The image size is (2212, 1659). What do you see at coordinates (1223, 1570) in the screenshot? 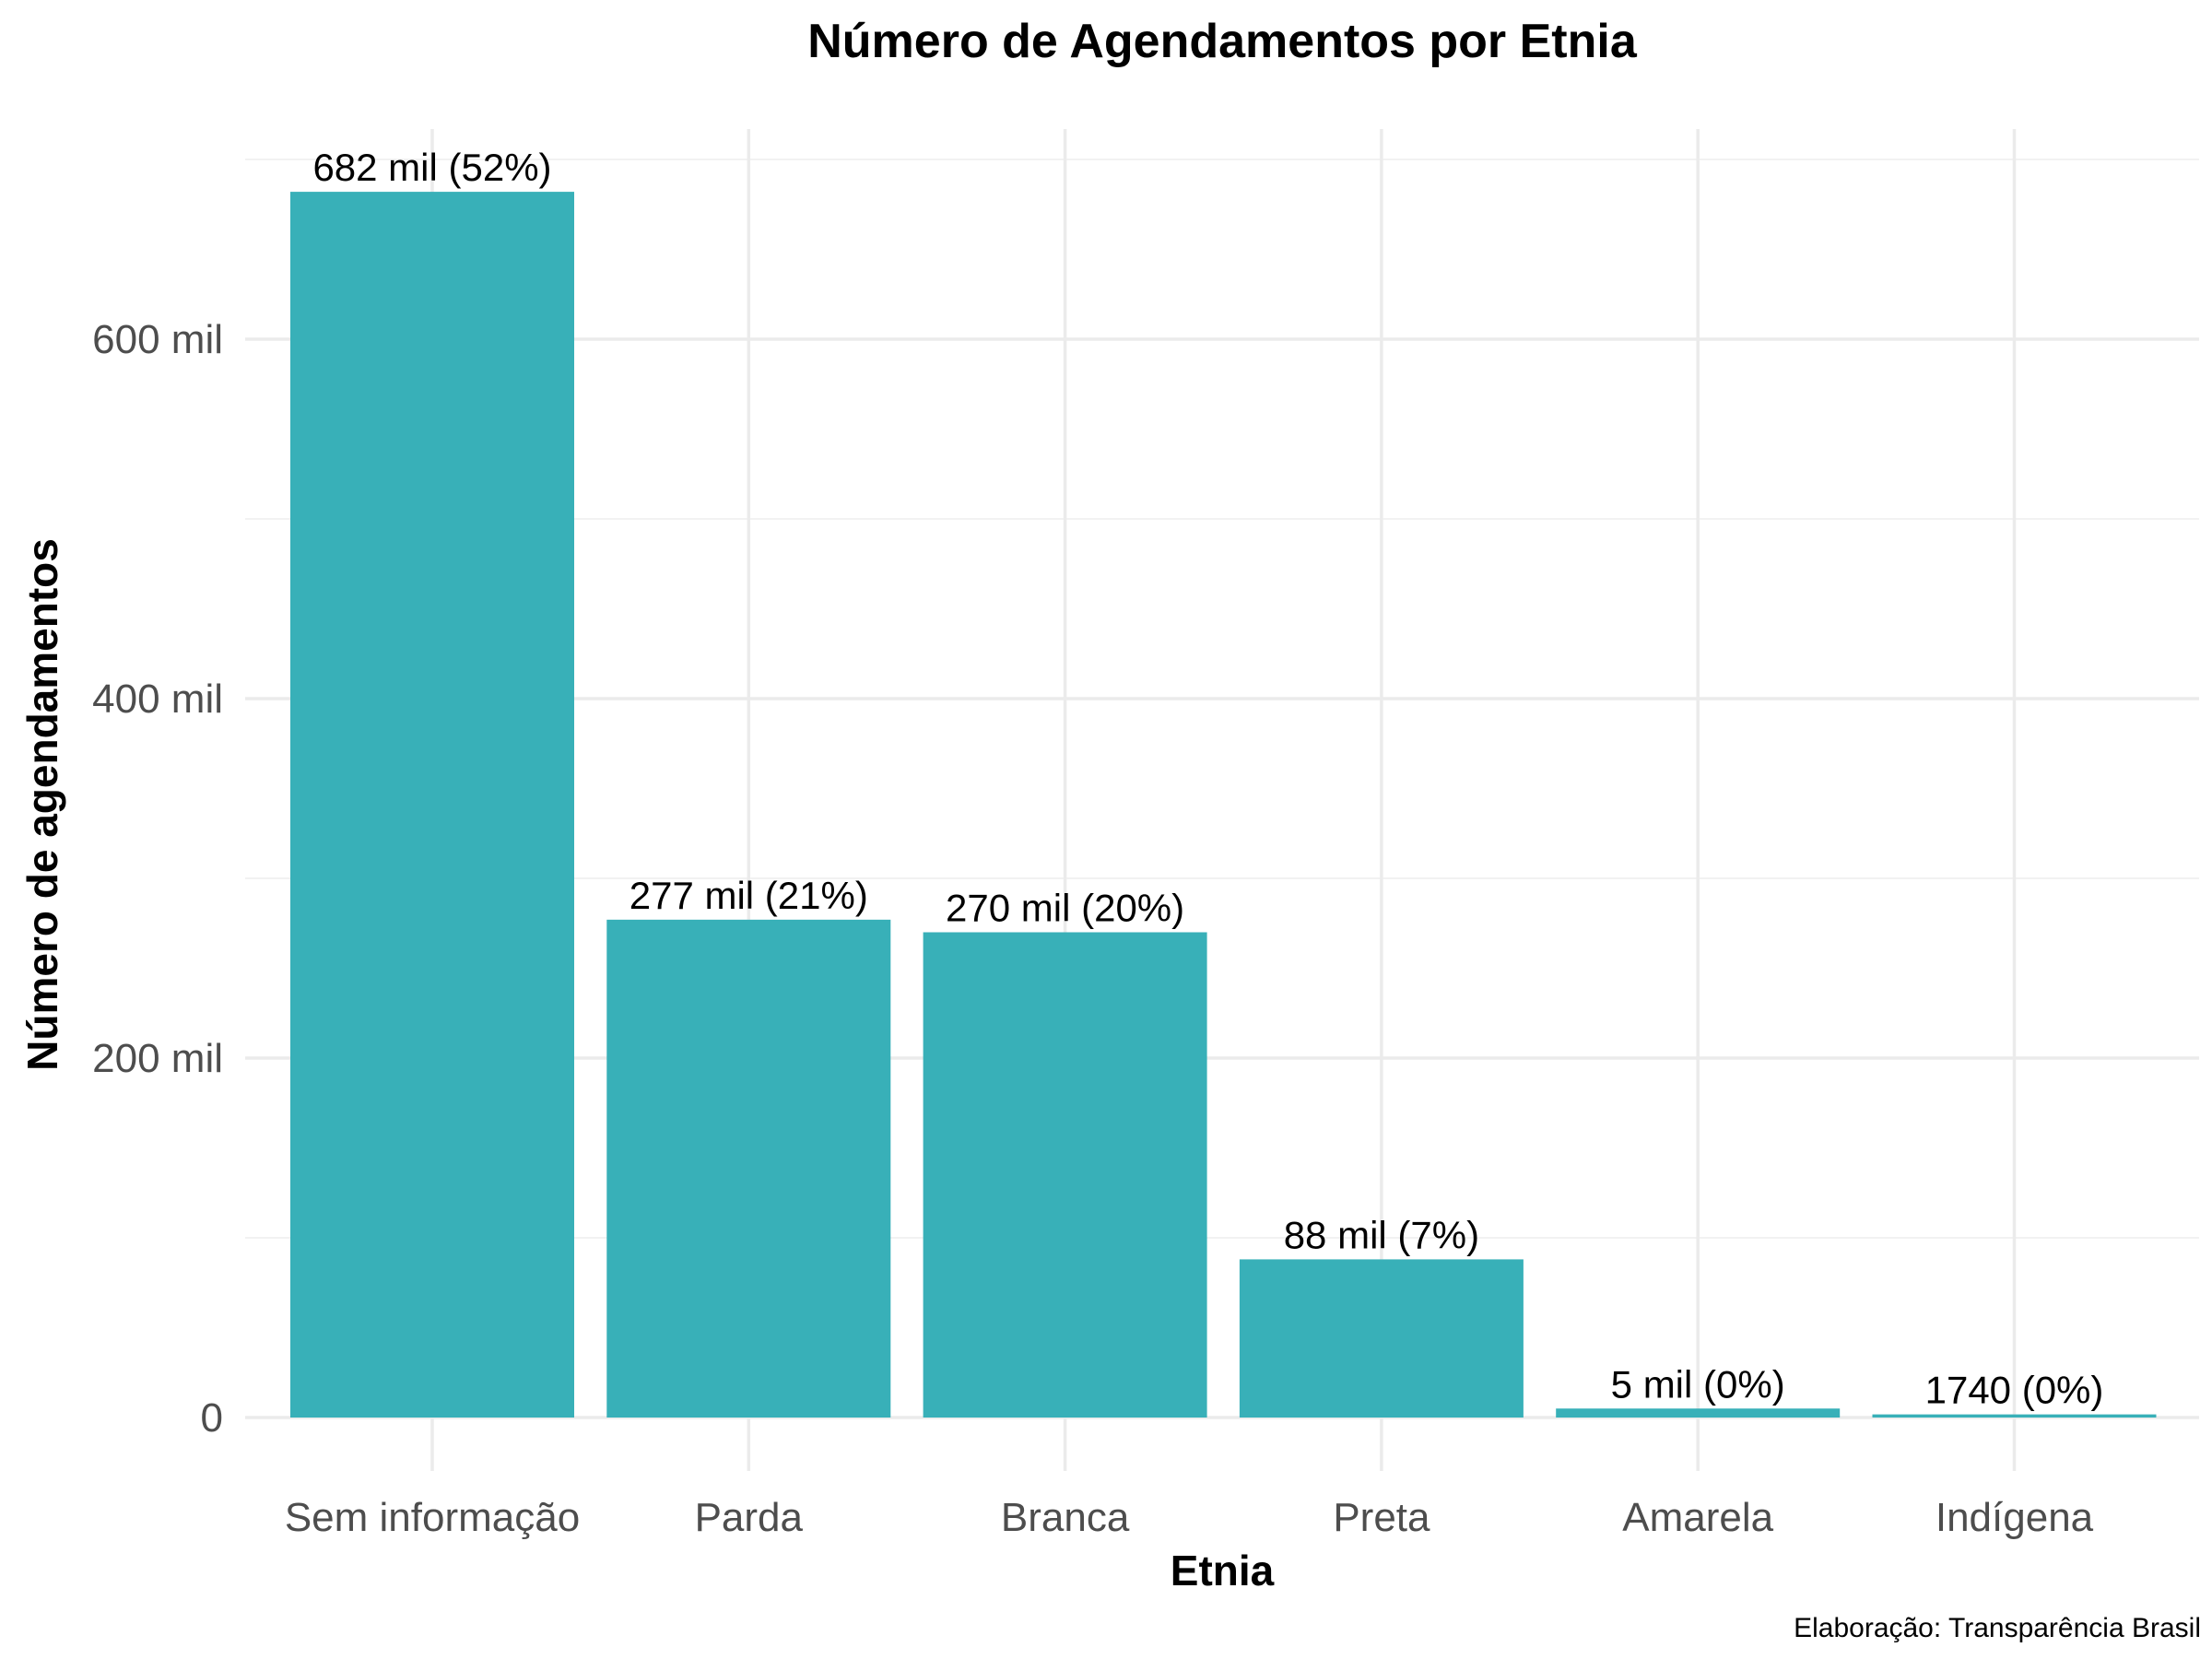
I see `x-axis-title: Etnia` at bounding box center [1223, 1570].